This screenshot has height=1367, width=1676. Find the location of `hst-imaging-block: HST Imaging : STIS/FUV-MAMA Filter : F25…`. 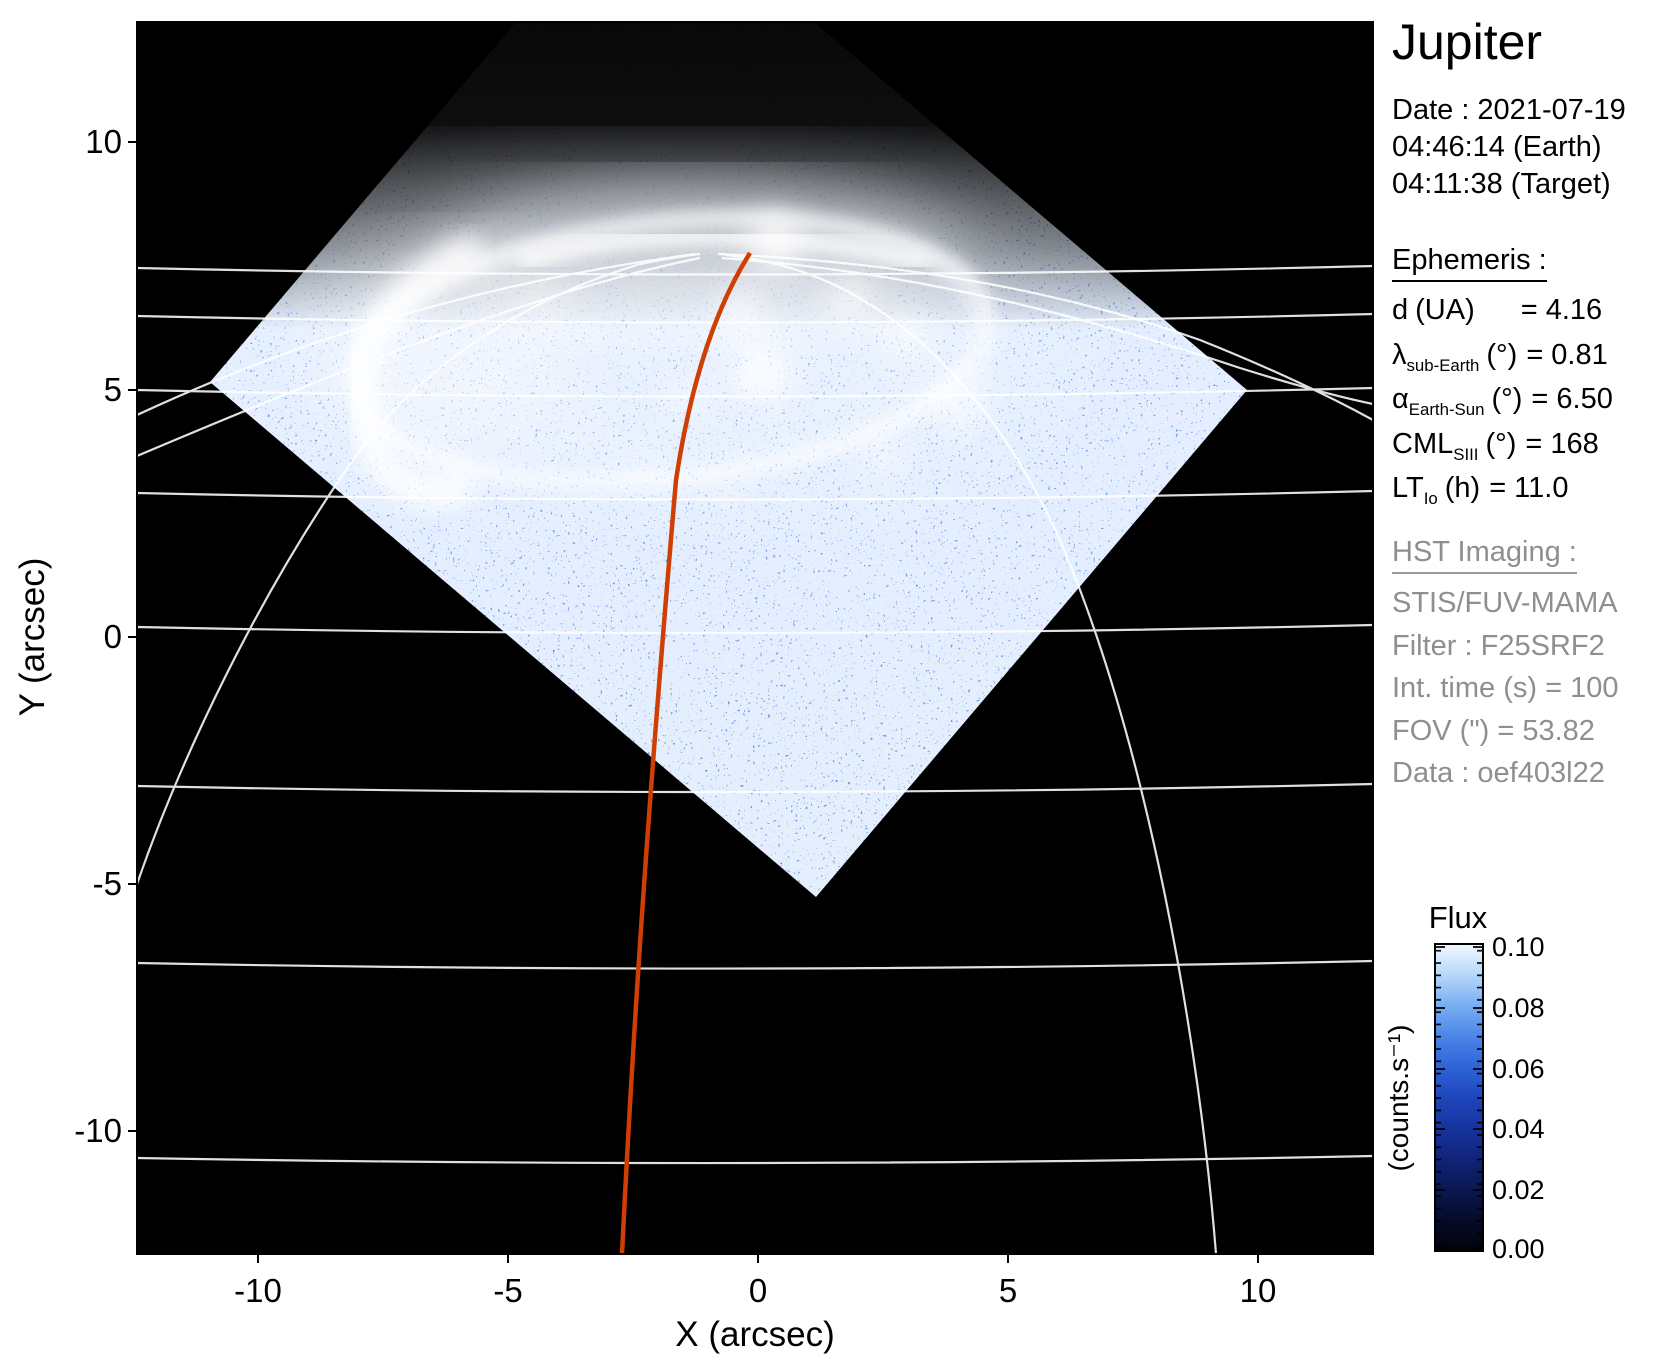

hst-imaging-block: HST Imaging : STIS/FUV-MAMA Filter : F25… is located at coordinates (1505, 665).